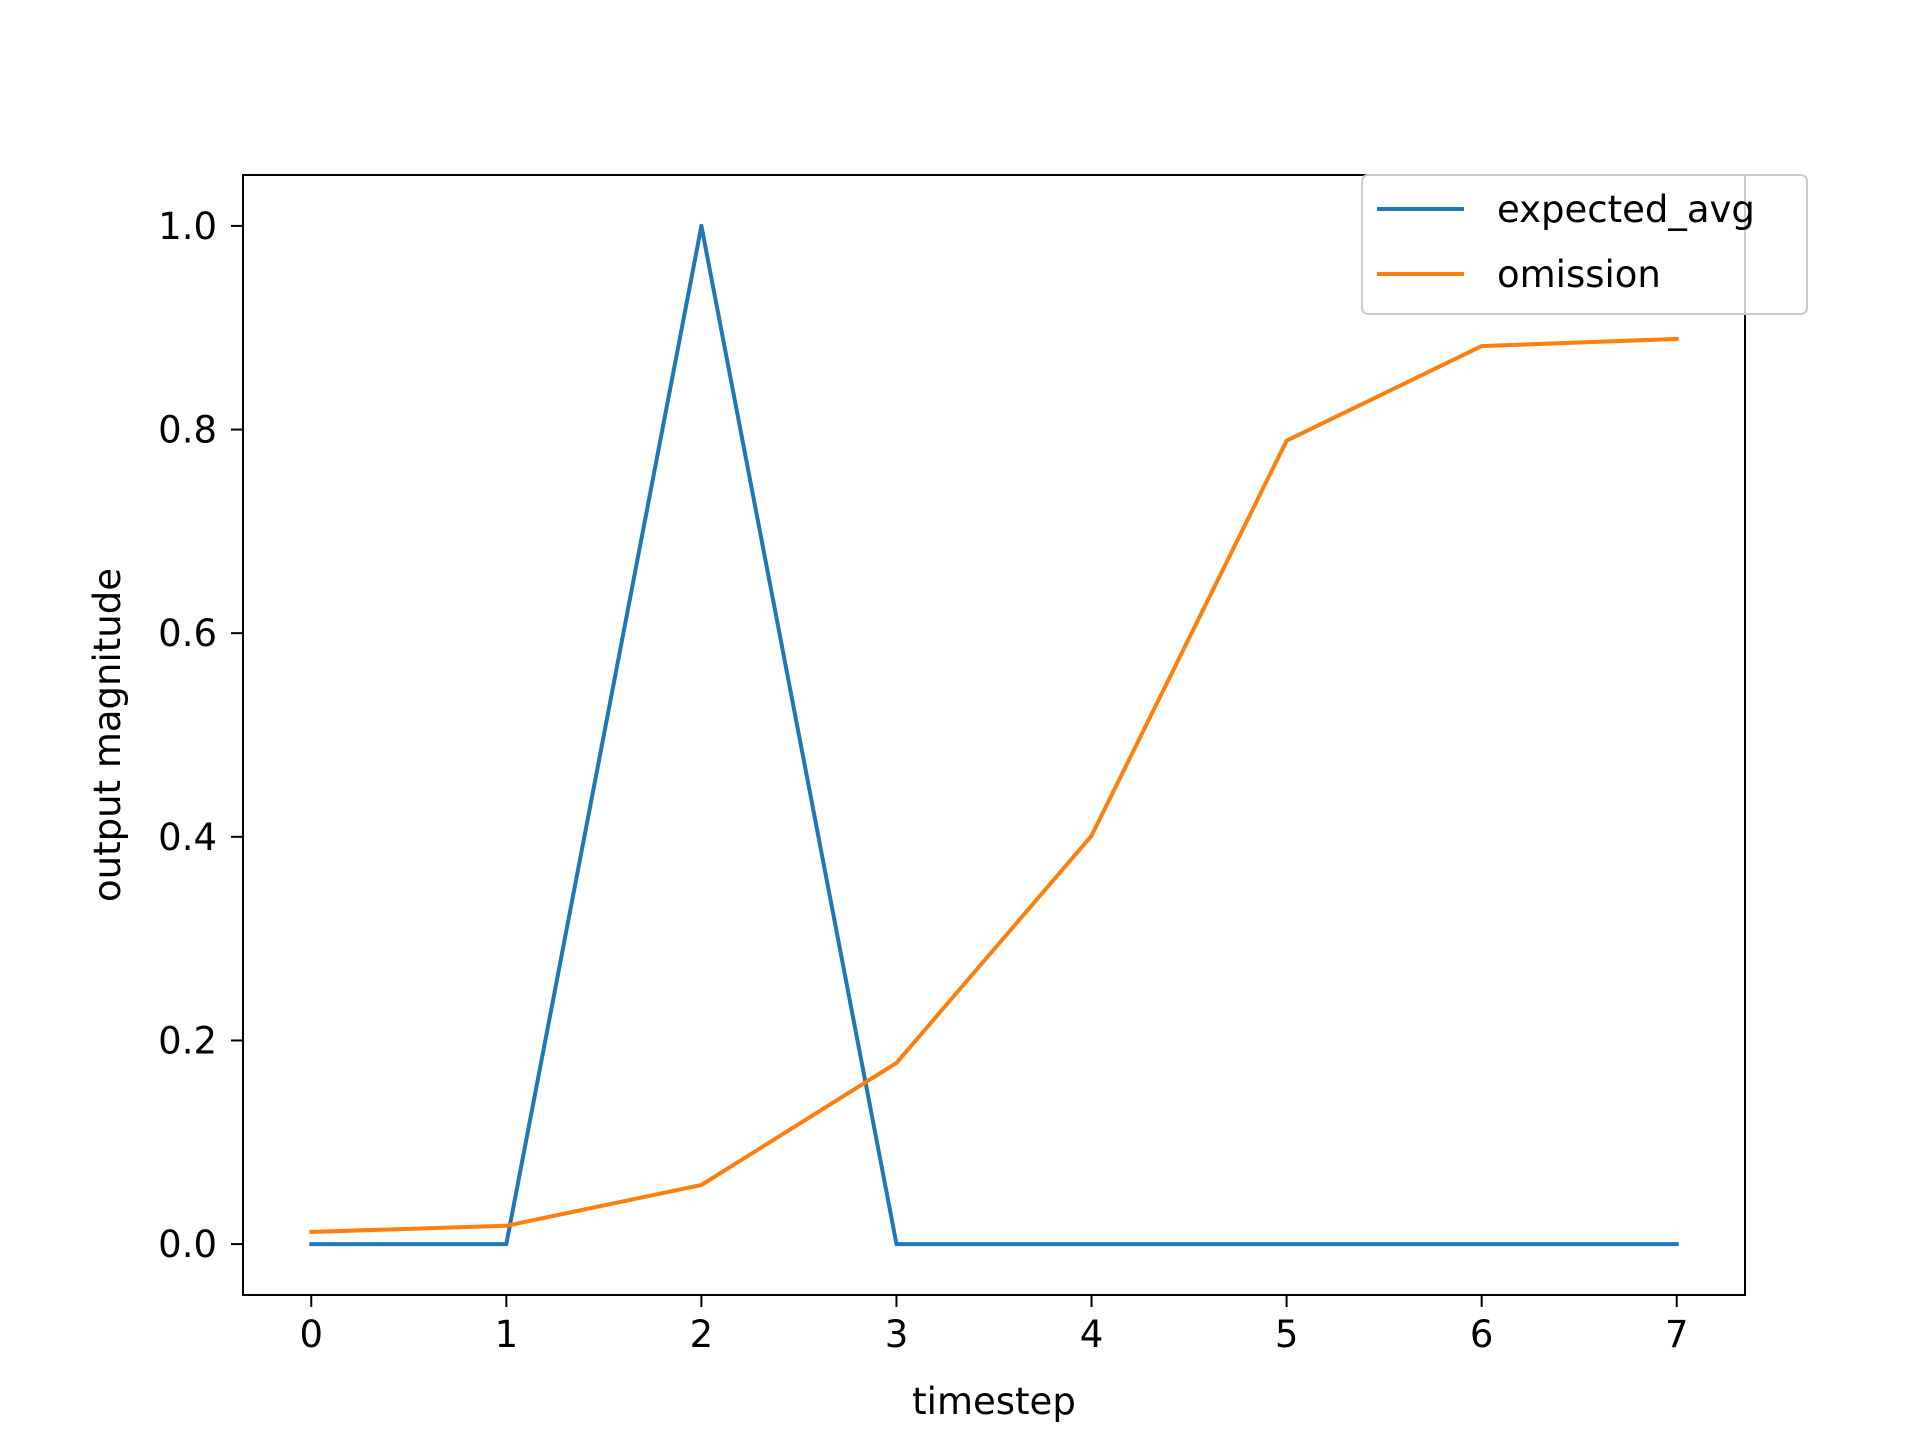  Describe the element at coordinates (1626, 209) in the screenshot. I see `legend-label-expected-avg: expected_avg` at that location.